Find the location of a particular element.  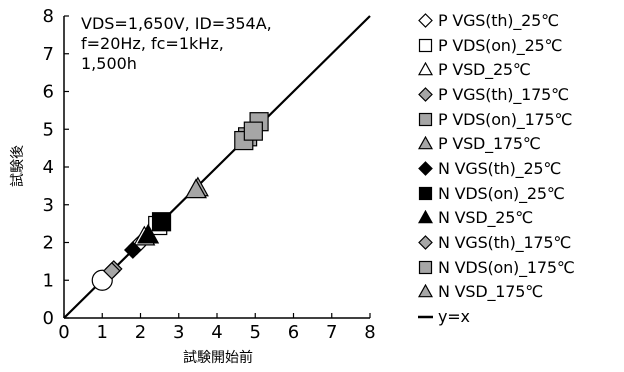

x-tick-label: 0 is located at coordinates (63, 332).